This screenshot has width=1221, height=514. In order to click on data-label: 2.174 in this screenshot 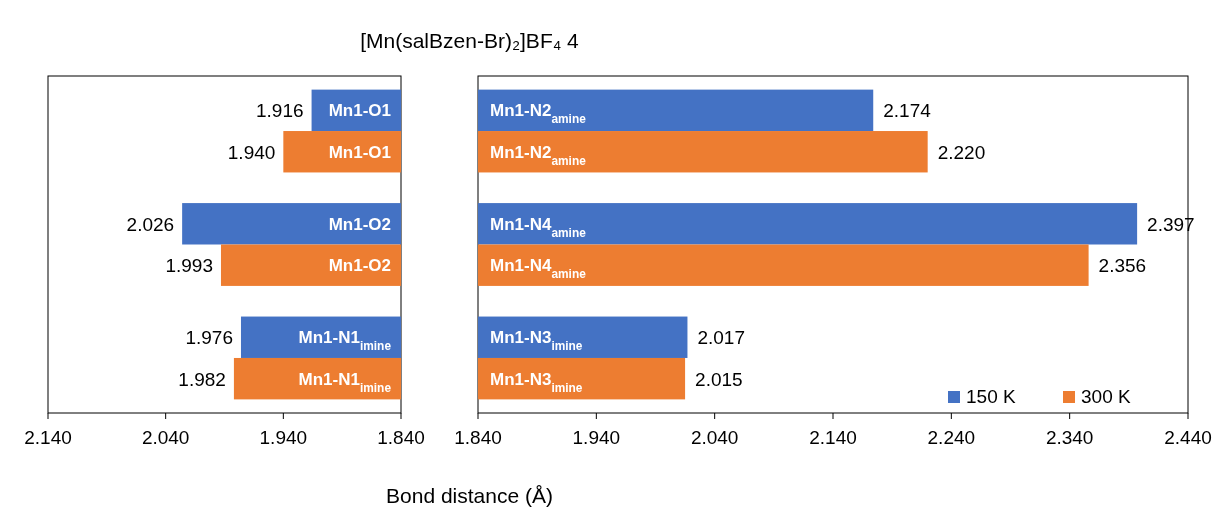, I will do `click(907, 111)`.